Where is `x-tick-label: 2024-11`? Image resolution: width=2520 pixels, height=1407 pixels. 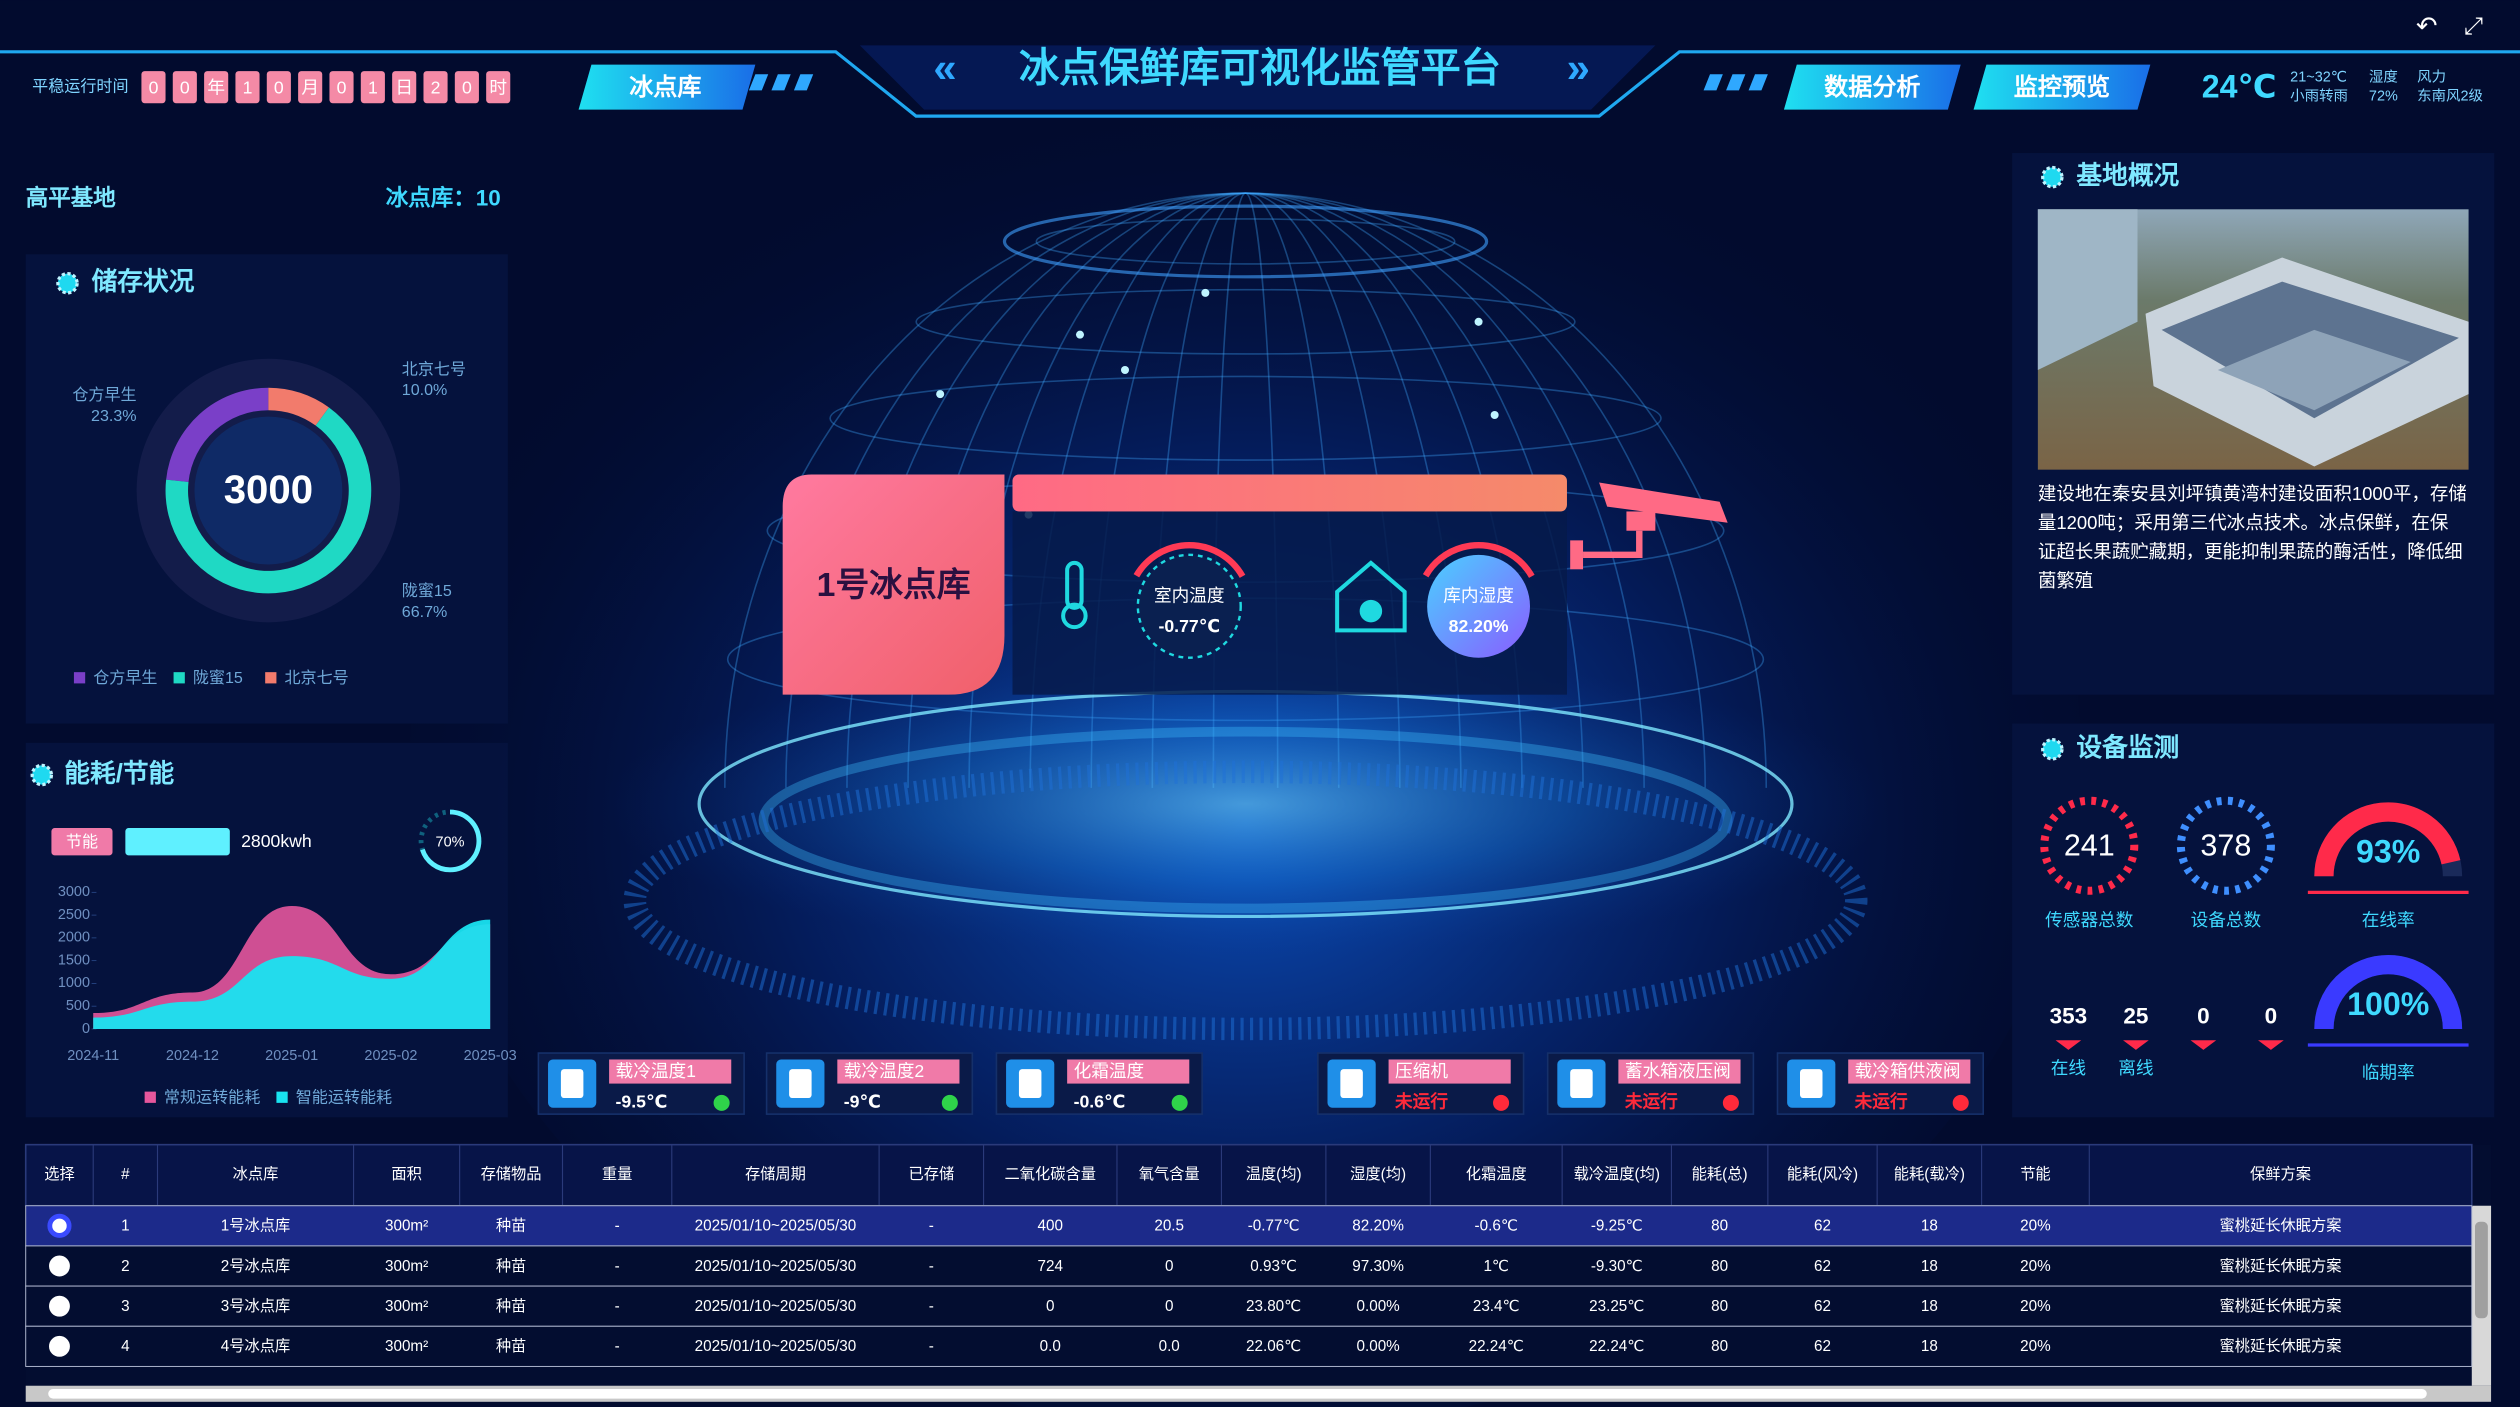 x-tick-label: 2024-11 is located at coordinates (93, 1056).